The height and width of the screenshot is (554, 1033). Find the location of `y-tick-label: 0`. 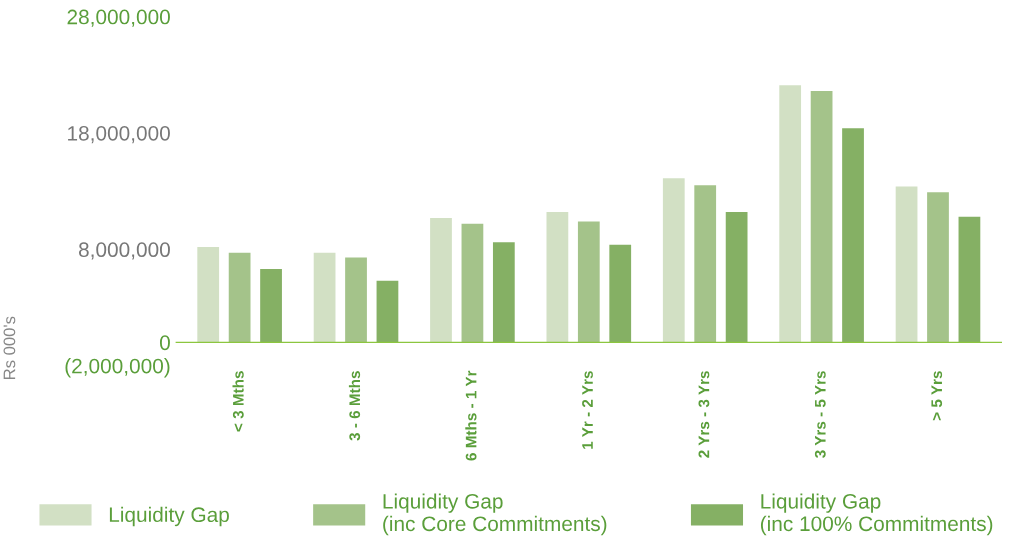

y-tick-label: 0 is located at coordinates (164, 343).